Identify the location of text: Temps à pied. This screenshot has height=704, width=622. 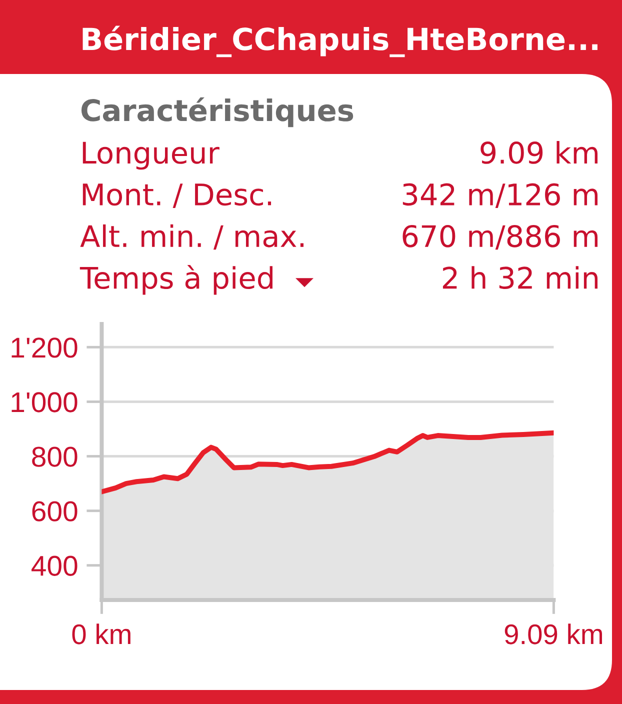
(176, 279).